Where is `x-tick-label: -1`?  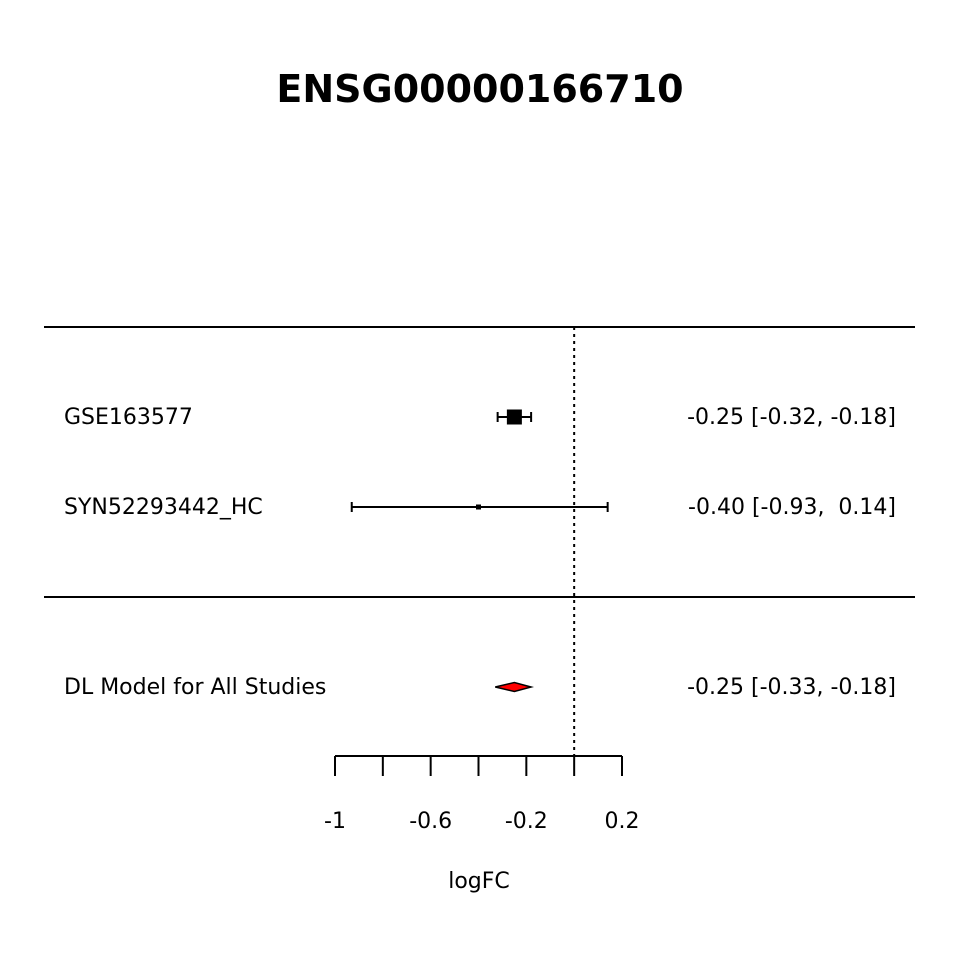 x-tick-label: -1 is located at coordinates (335, 821).